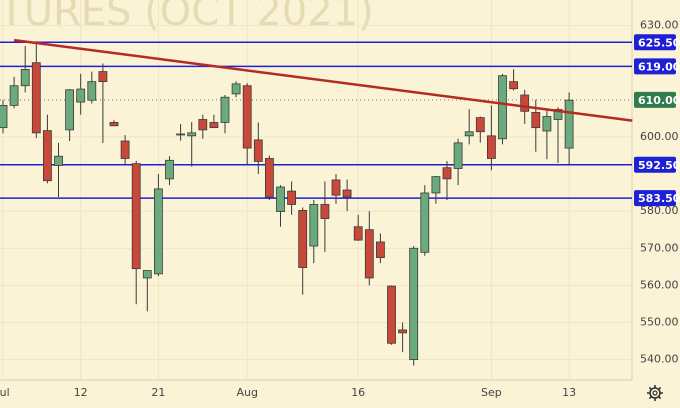  I want to click on price-badge-label: 619.00, so click(659, 66).